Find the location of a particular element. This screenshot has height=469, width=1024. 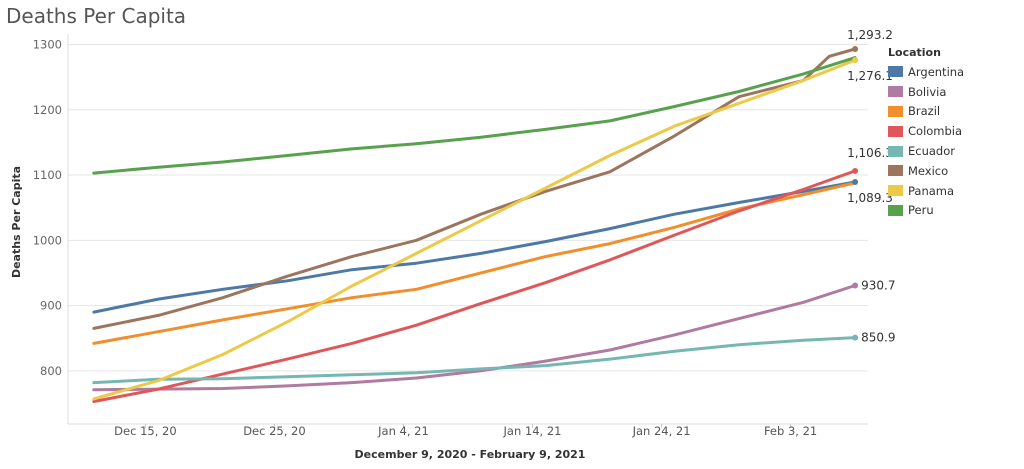

y-axis-label: Deaths Per Capita is located at coordinates (16, 222).